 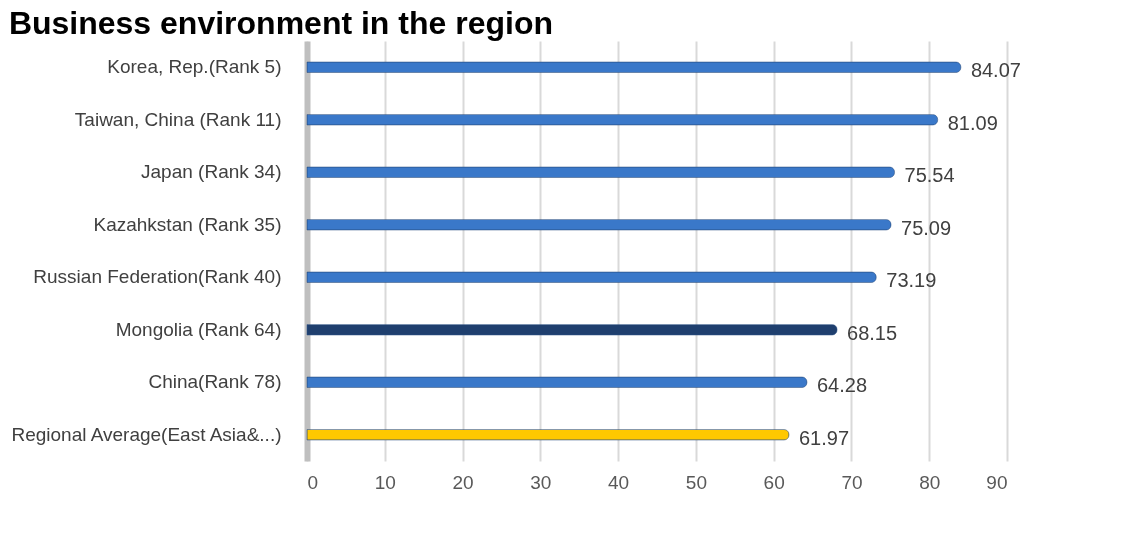 I want to click on x-tick-label: 80, so click(x=930, y=482).